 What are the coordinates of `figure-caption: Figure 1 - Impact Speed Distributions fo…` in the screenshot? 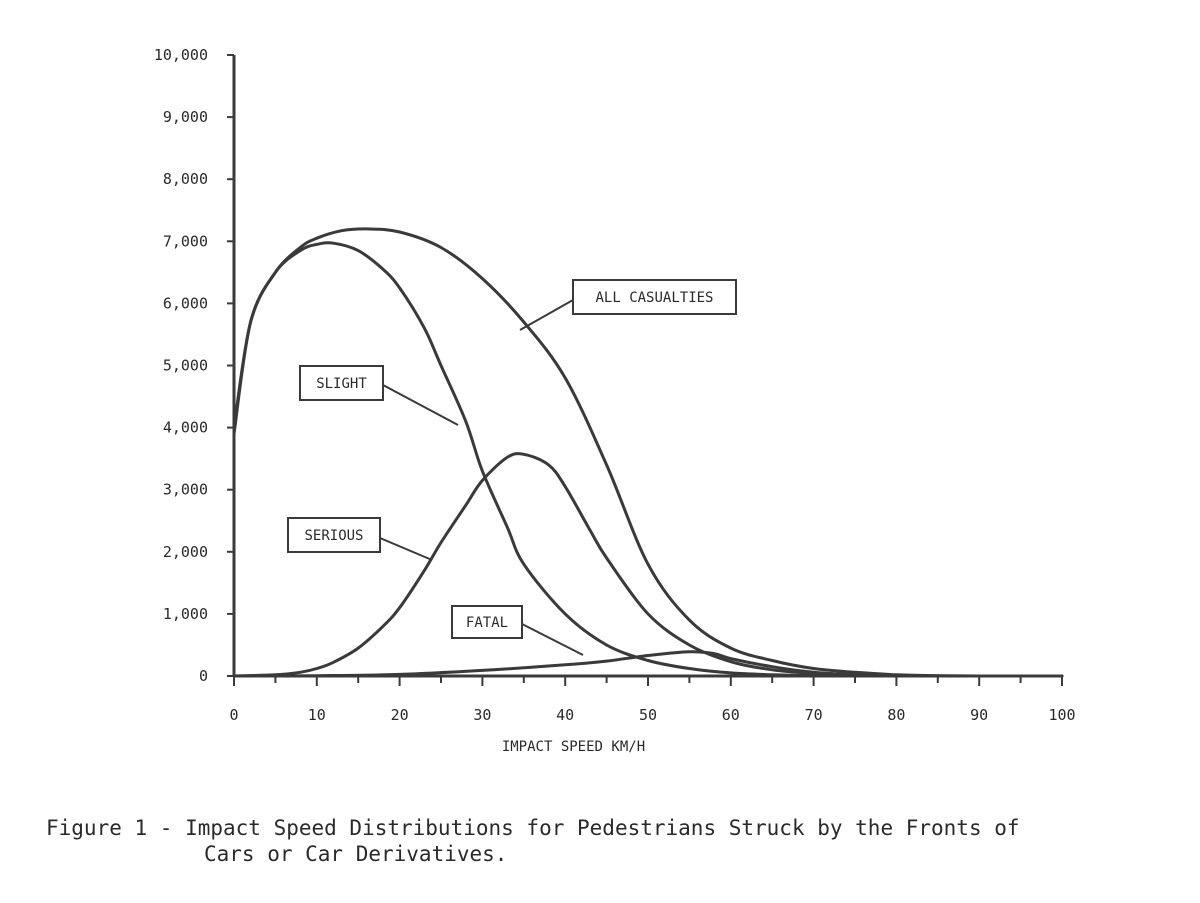 It's located at (611, 841).